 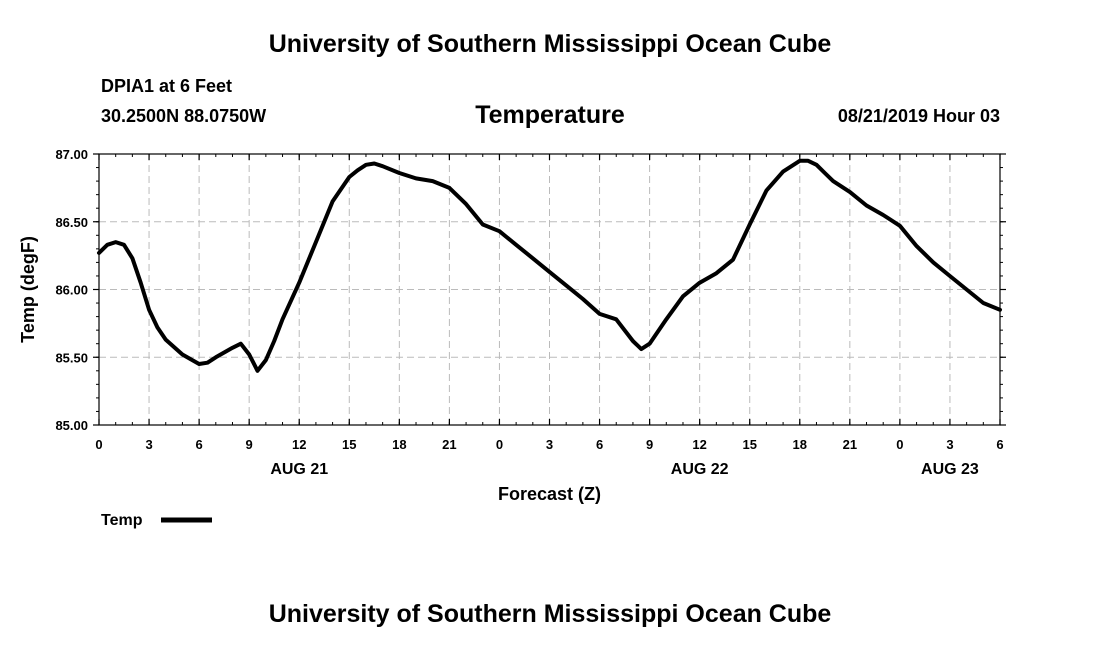 I want to click on x-axis-title: Forecast (Z), so click(x=549, y=494).